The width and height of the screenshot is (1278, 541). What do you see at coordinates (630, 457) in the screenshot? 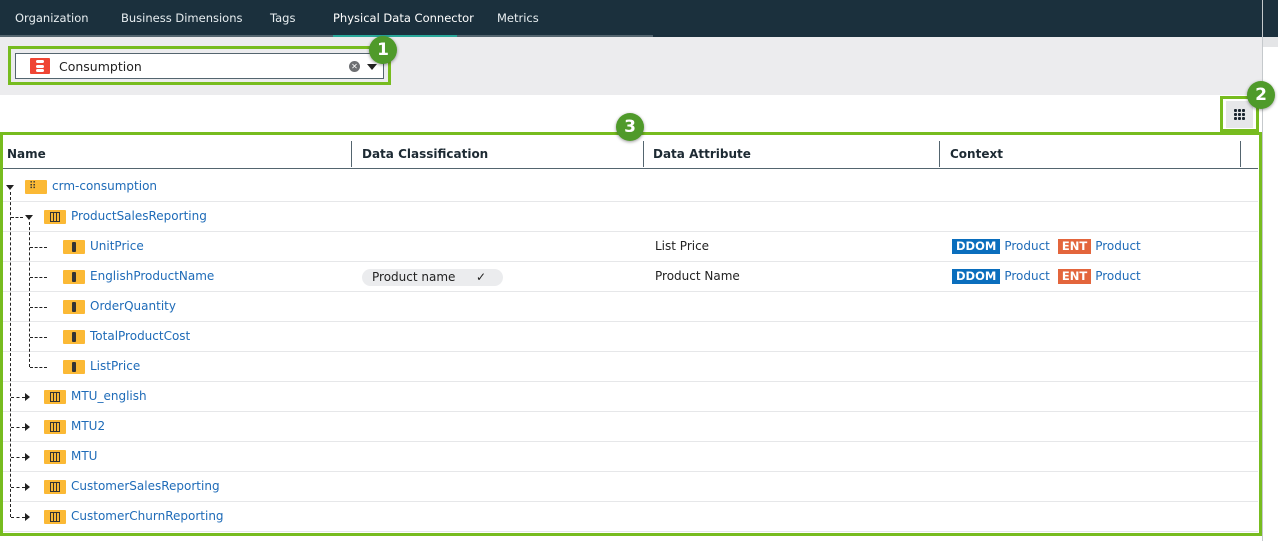
I see `table-row: MTU` at bounding box center [630, 457].